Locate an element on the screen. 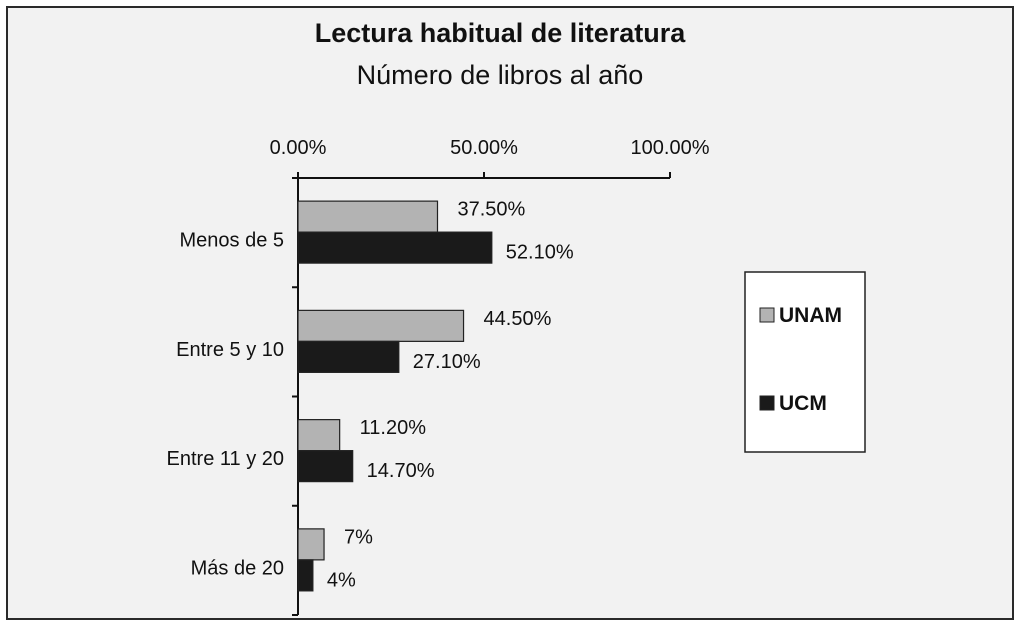  data-label: 27.10% is located at coordinates (447, 362).